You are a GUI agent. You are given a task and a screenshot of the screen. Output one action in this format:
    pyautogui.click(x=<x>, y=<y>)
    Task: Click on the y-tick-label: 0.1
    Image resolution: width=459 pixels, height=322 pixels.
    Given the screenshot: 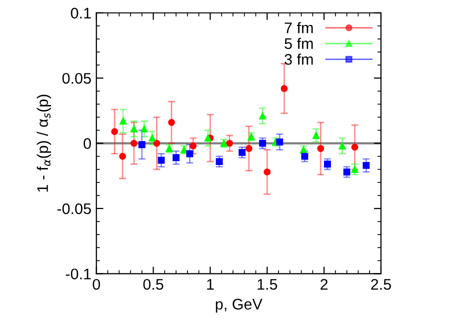 What is the action you would take?
    pyautogui.click(x=80, y=13)
    